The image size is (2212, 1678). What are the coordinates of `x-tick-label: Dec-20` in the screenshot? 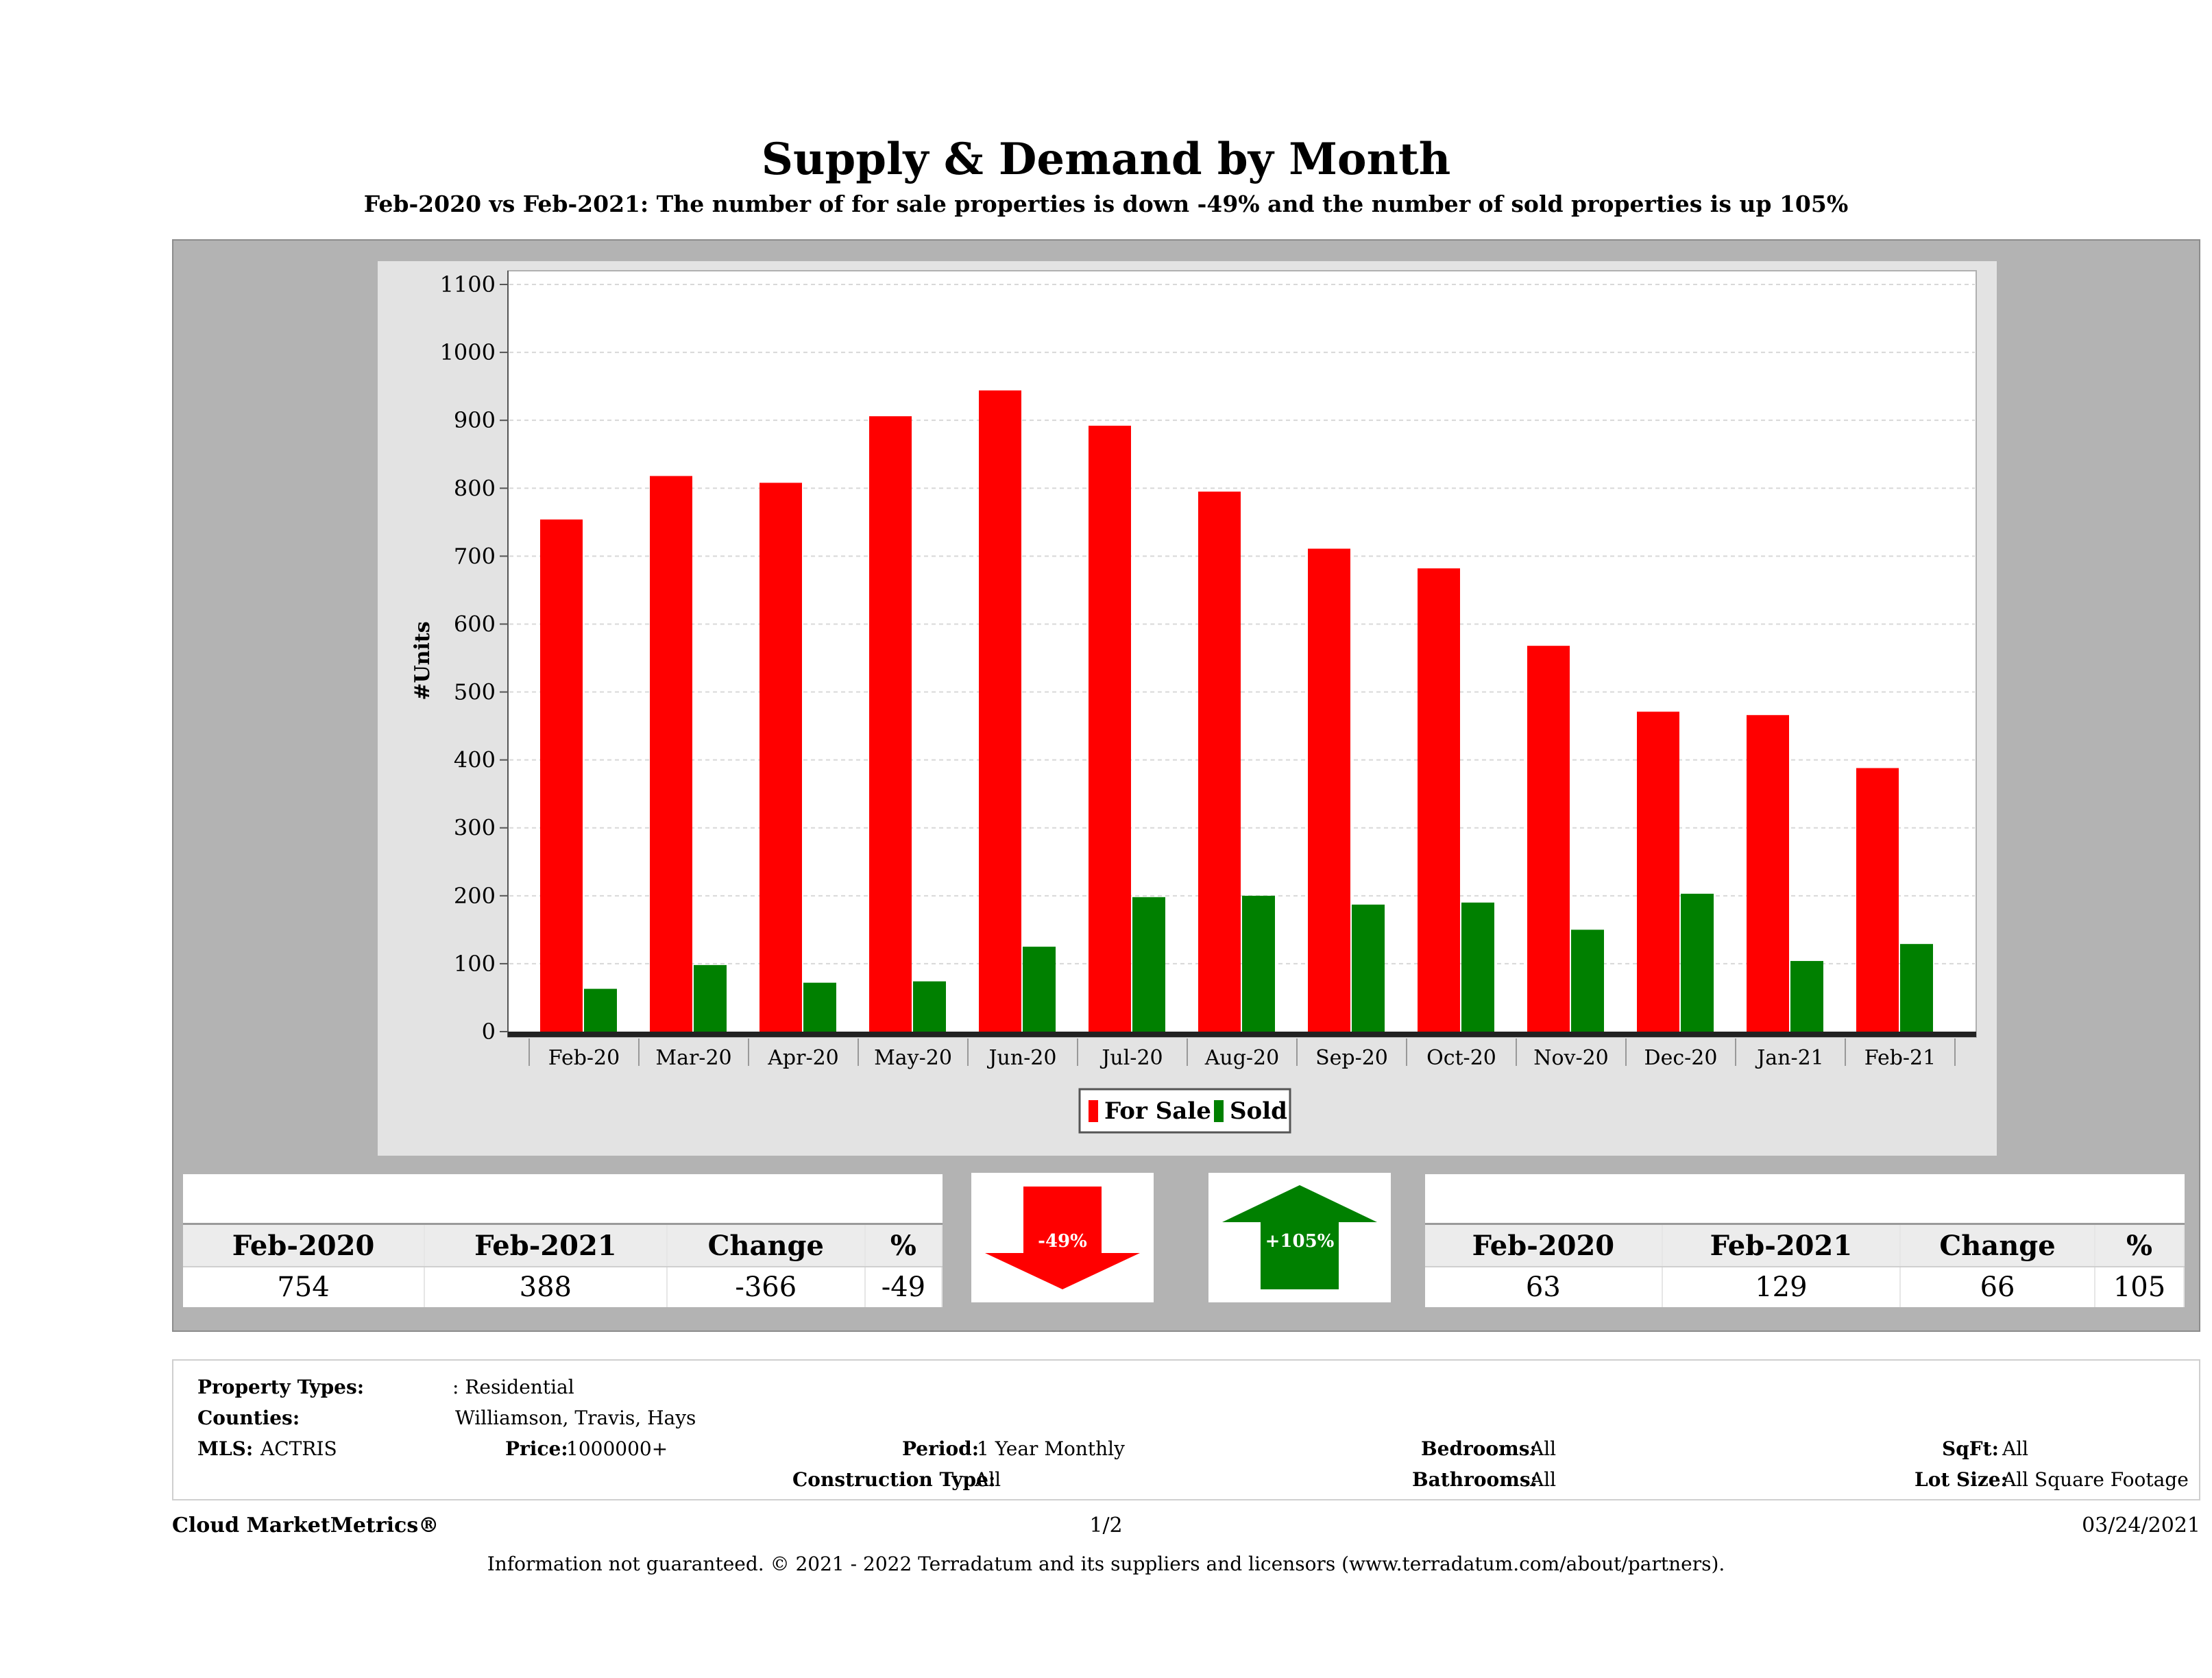 It's located at (1681, 1058).